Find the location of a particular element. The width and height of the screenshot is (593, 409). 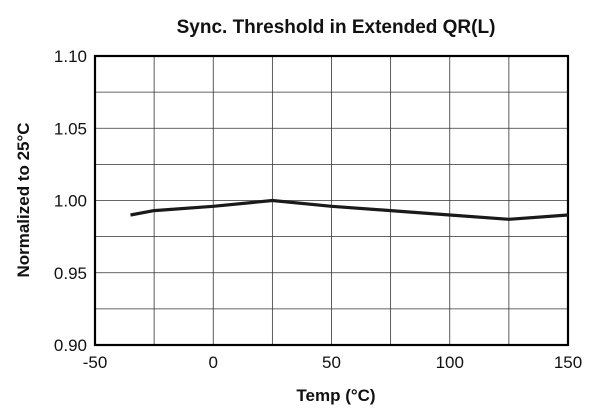

x-tick-label: 0 is located at coordinates (213, 362).